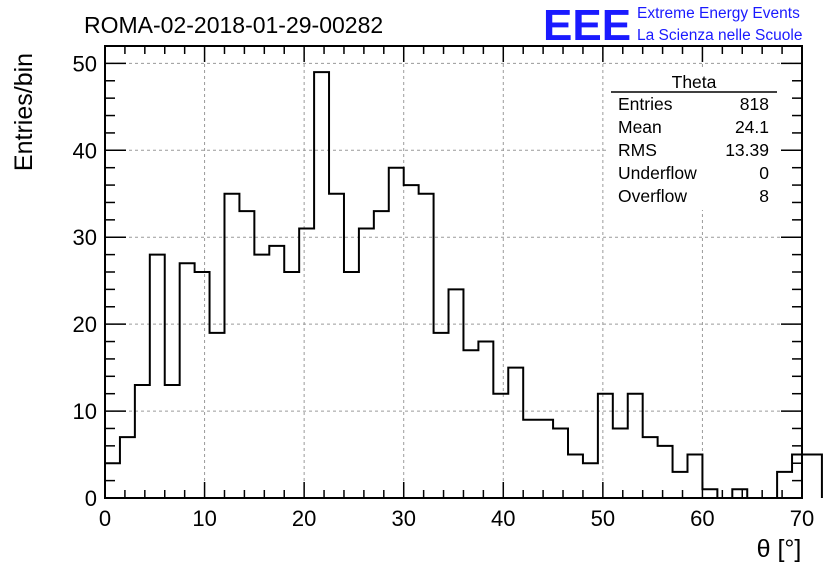  What do you see at coordinates (754, 104) in the screenshot?
I see `stats-row-value: 818` at bounding box center [754, 104].